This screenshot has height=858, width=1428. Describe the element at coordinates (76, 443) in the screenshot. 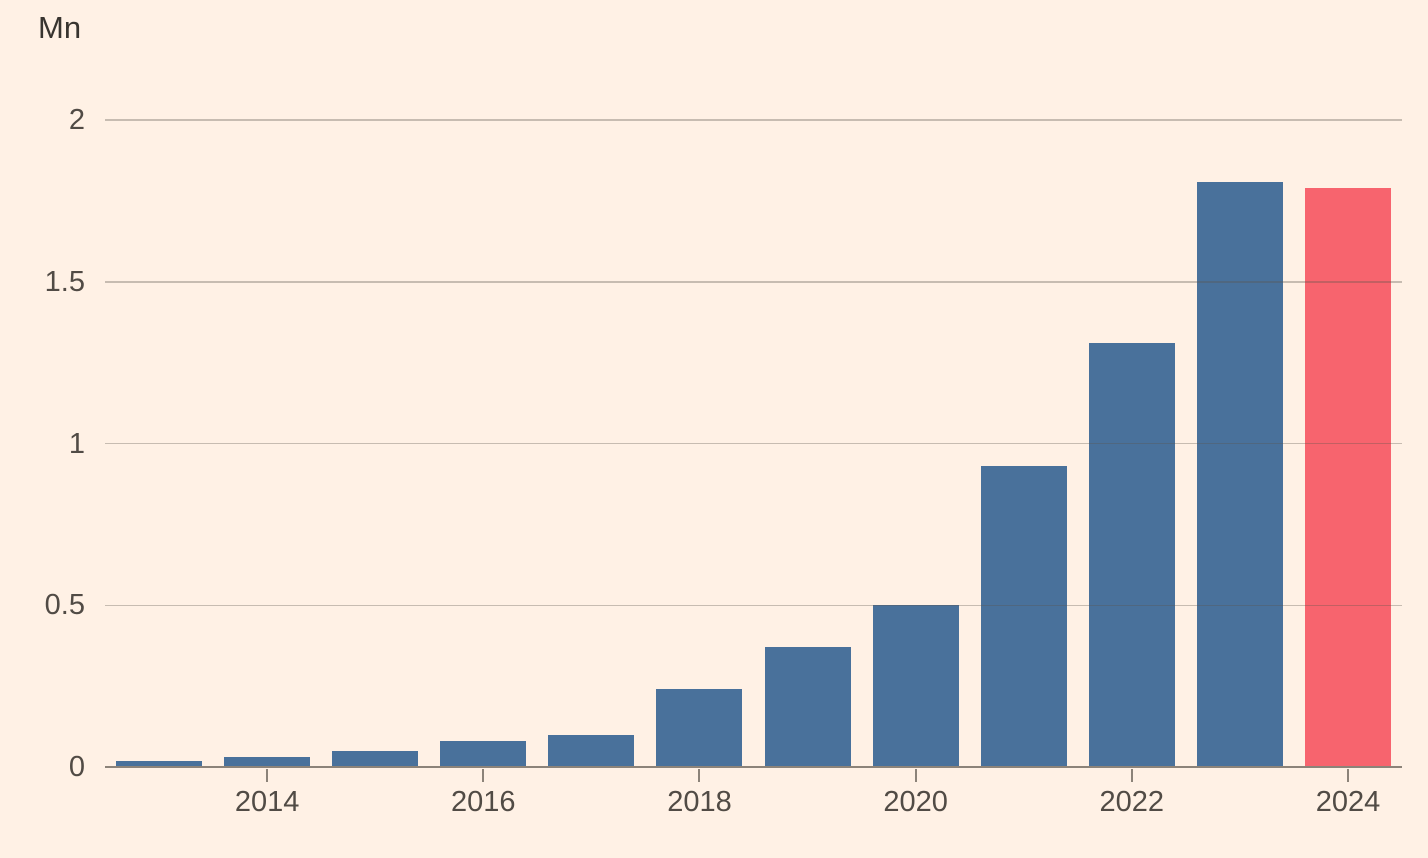

I see `y-tick-label-1: 1` at that location.